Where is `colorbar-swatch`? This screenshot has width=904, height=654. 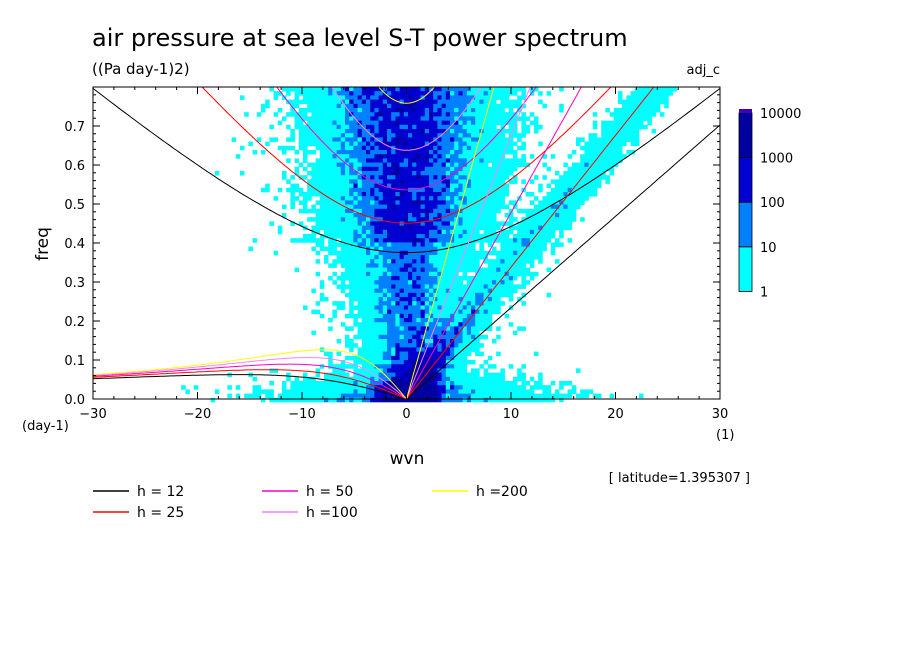 colorbar-swatch is located at coordinates (745, 180).